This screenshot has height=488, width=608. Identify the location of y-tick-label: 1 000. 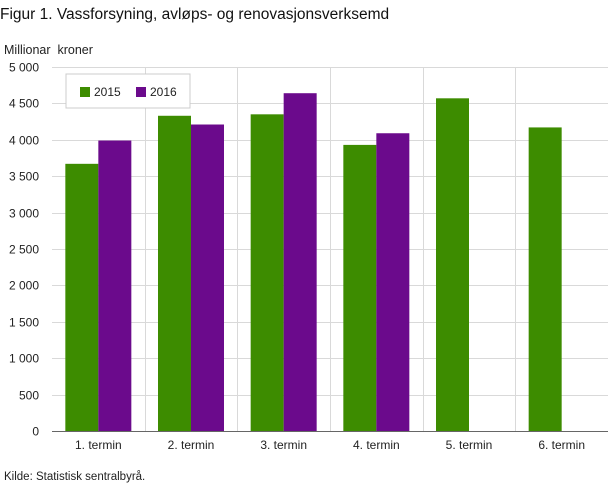
(24, 359).